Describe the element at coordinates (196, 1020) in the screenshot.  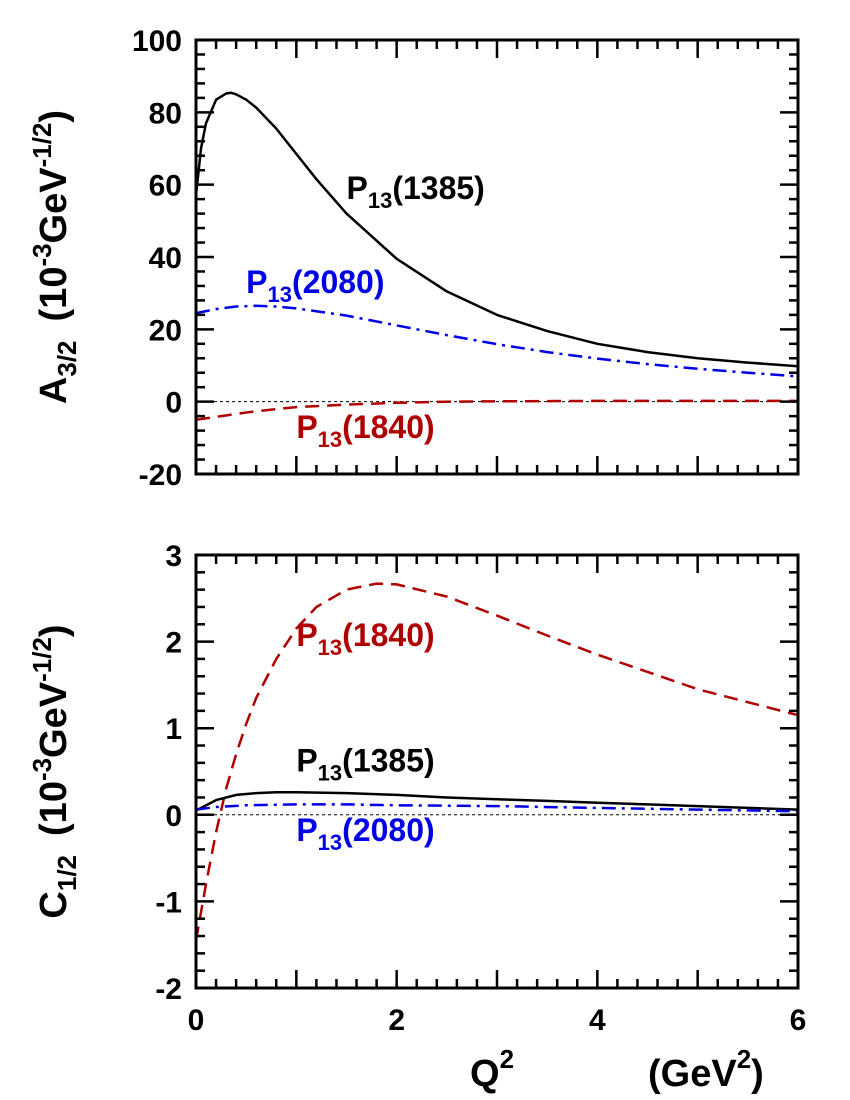
I see `x-tick-label: 0` at that location.